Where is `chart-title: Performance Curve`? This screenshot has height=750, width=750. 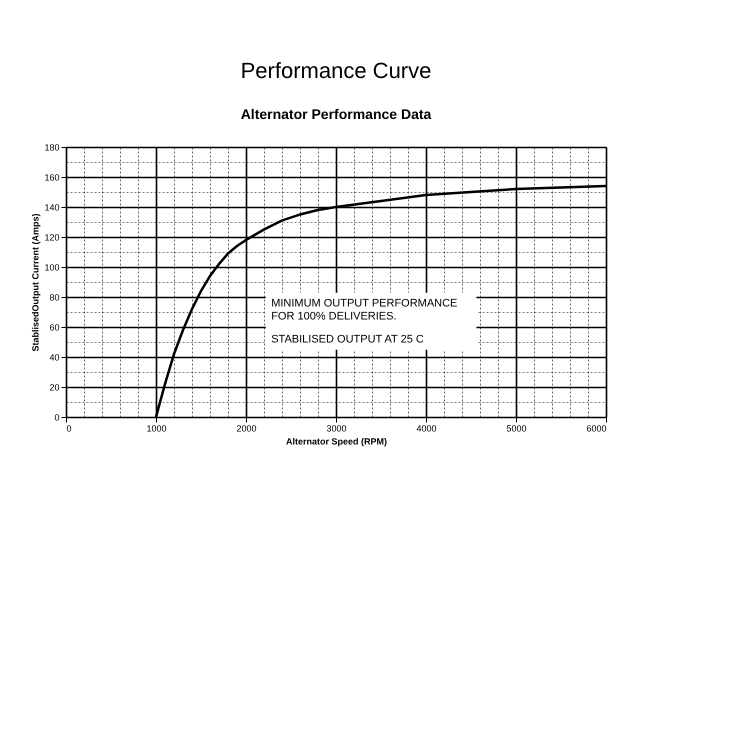 chart-title: Performance Curve is located at coordinates (336, 70).